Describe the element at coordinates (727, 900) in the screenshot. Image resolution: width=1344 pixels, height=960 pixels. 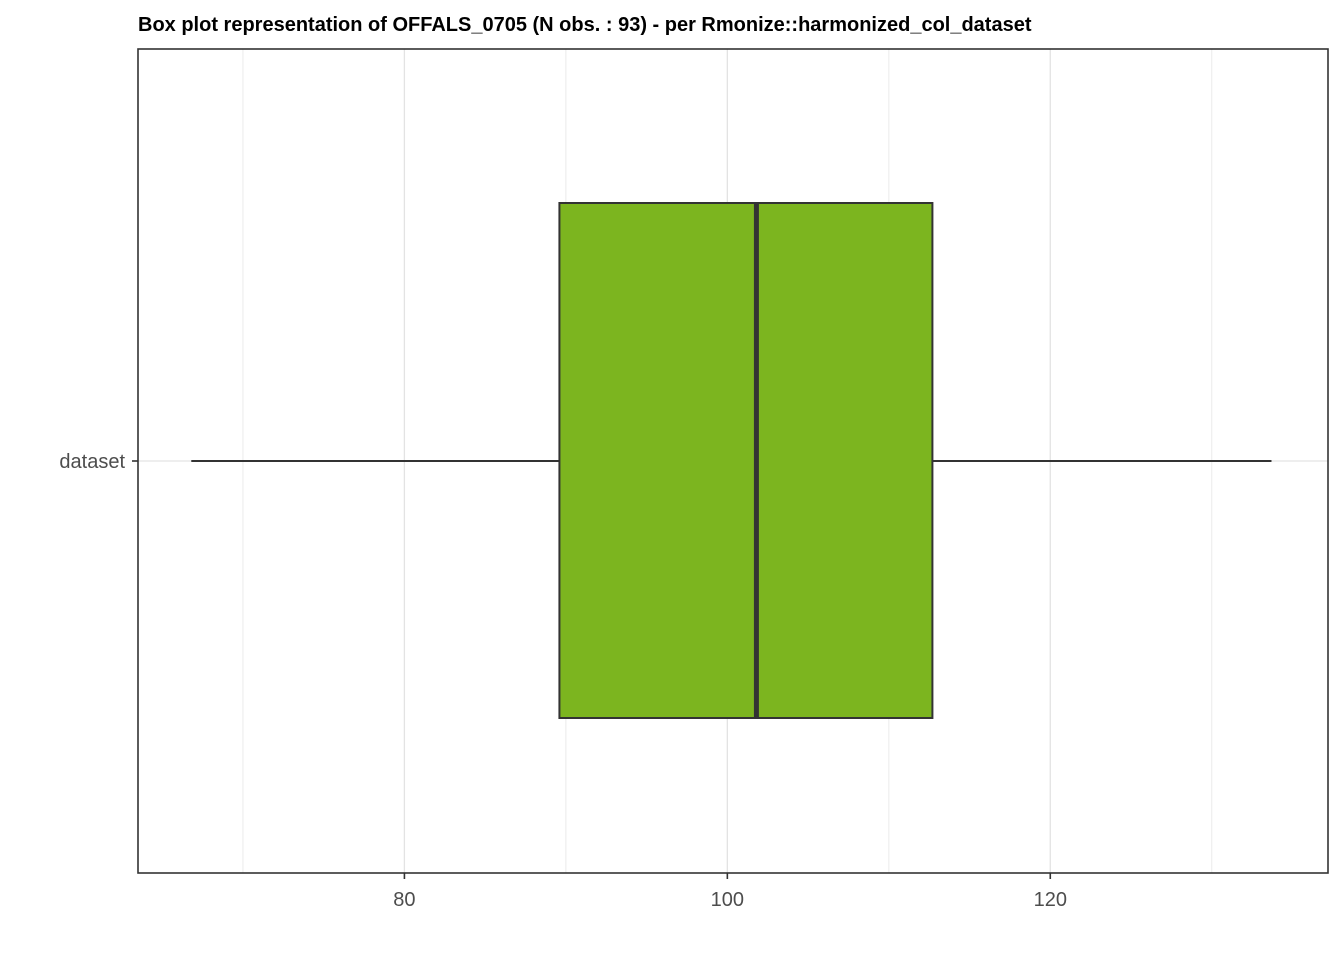
I see `x-tick-label: 100` at that location.